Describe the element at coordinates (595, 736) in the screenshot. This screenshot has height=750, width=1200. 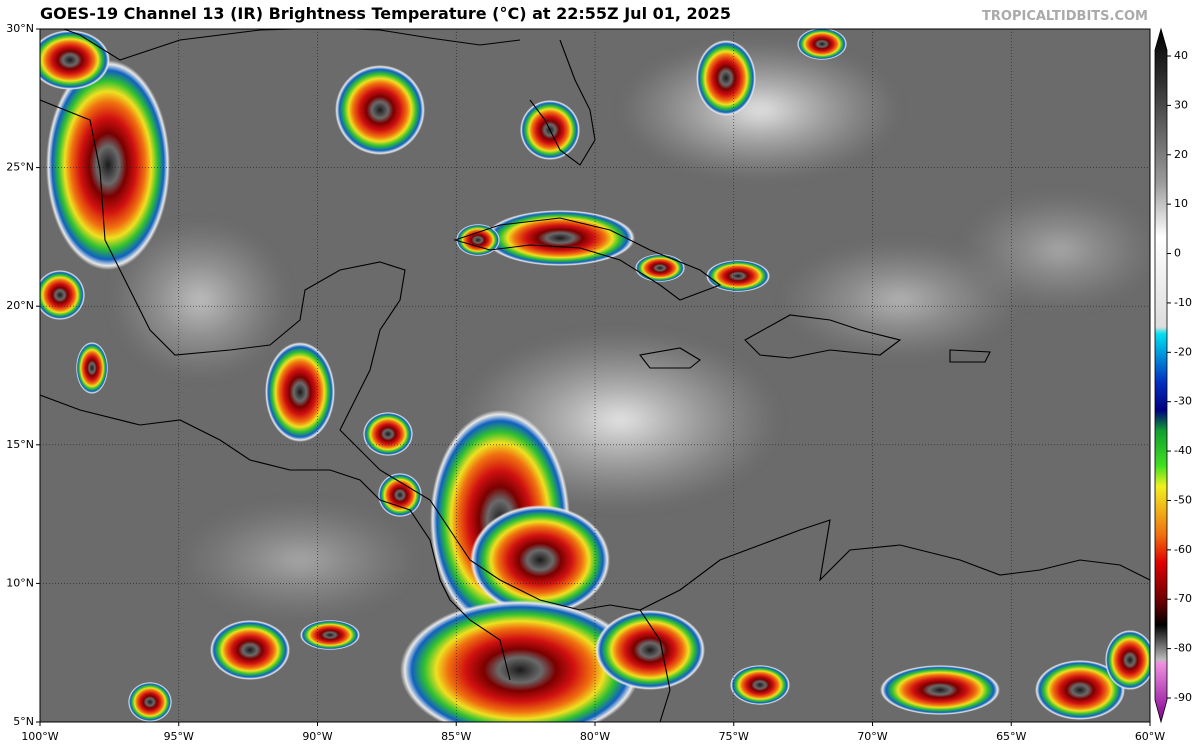
I see `lon-label: 80°W` at that location.